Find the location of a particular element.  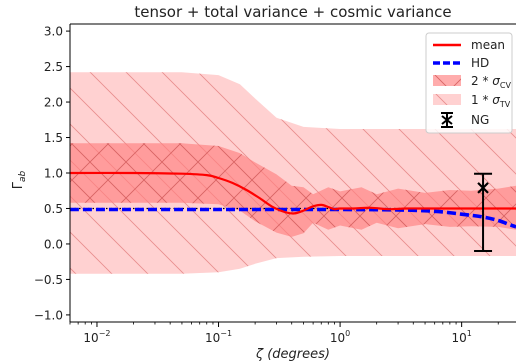

y-tick-label: 0.0 is located at coordinates (53, 244).